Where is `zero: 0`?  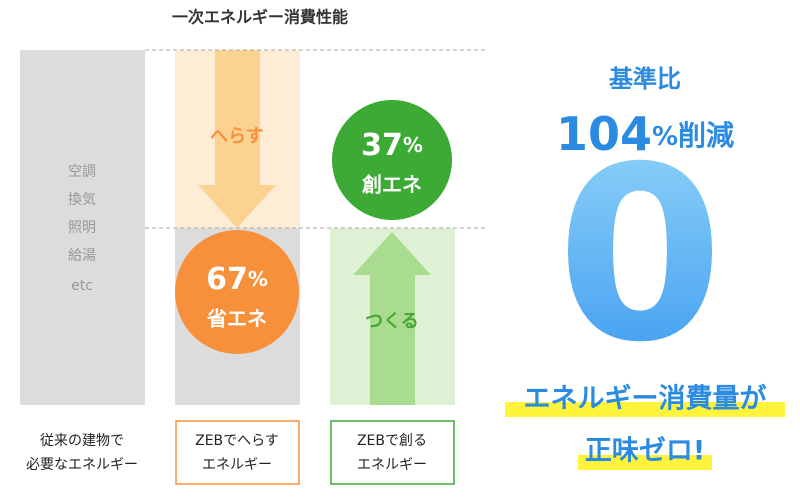 zero: 0 is located at coordinates (640, 255).